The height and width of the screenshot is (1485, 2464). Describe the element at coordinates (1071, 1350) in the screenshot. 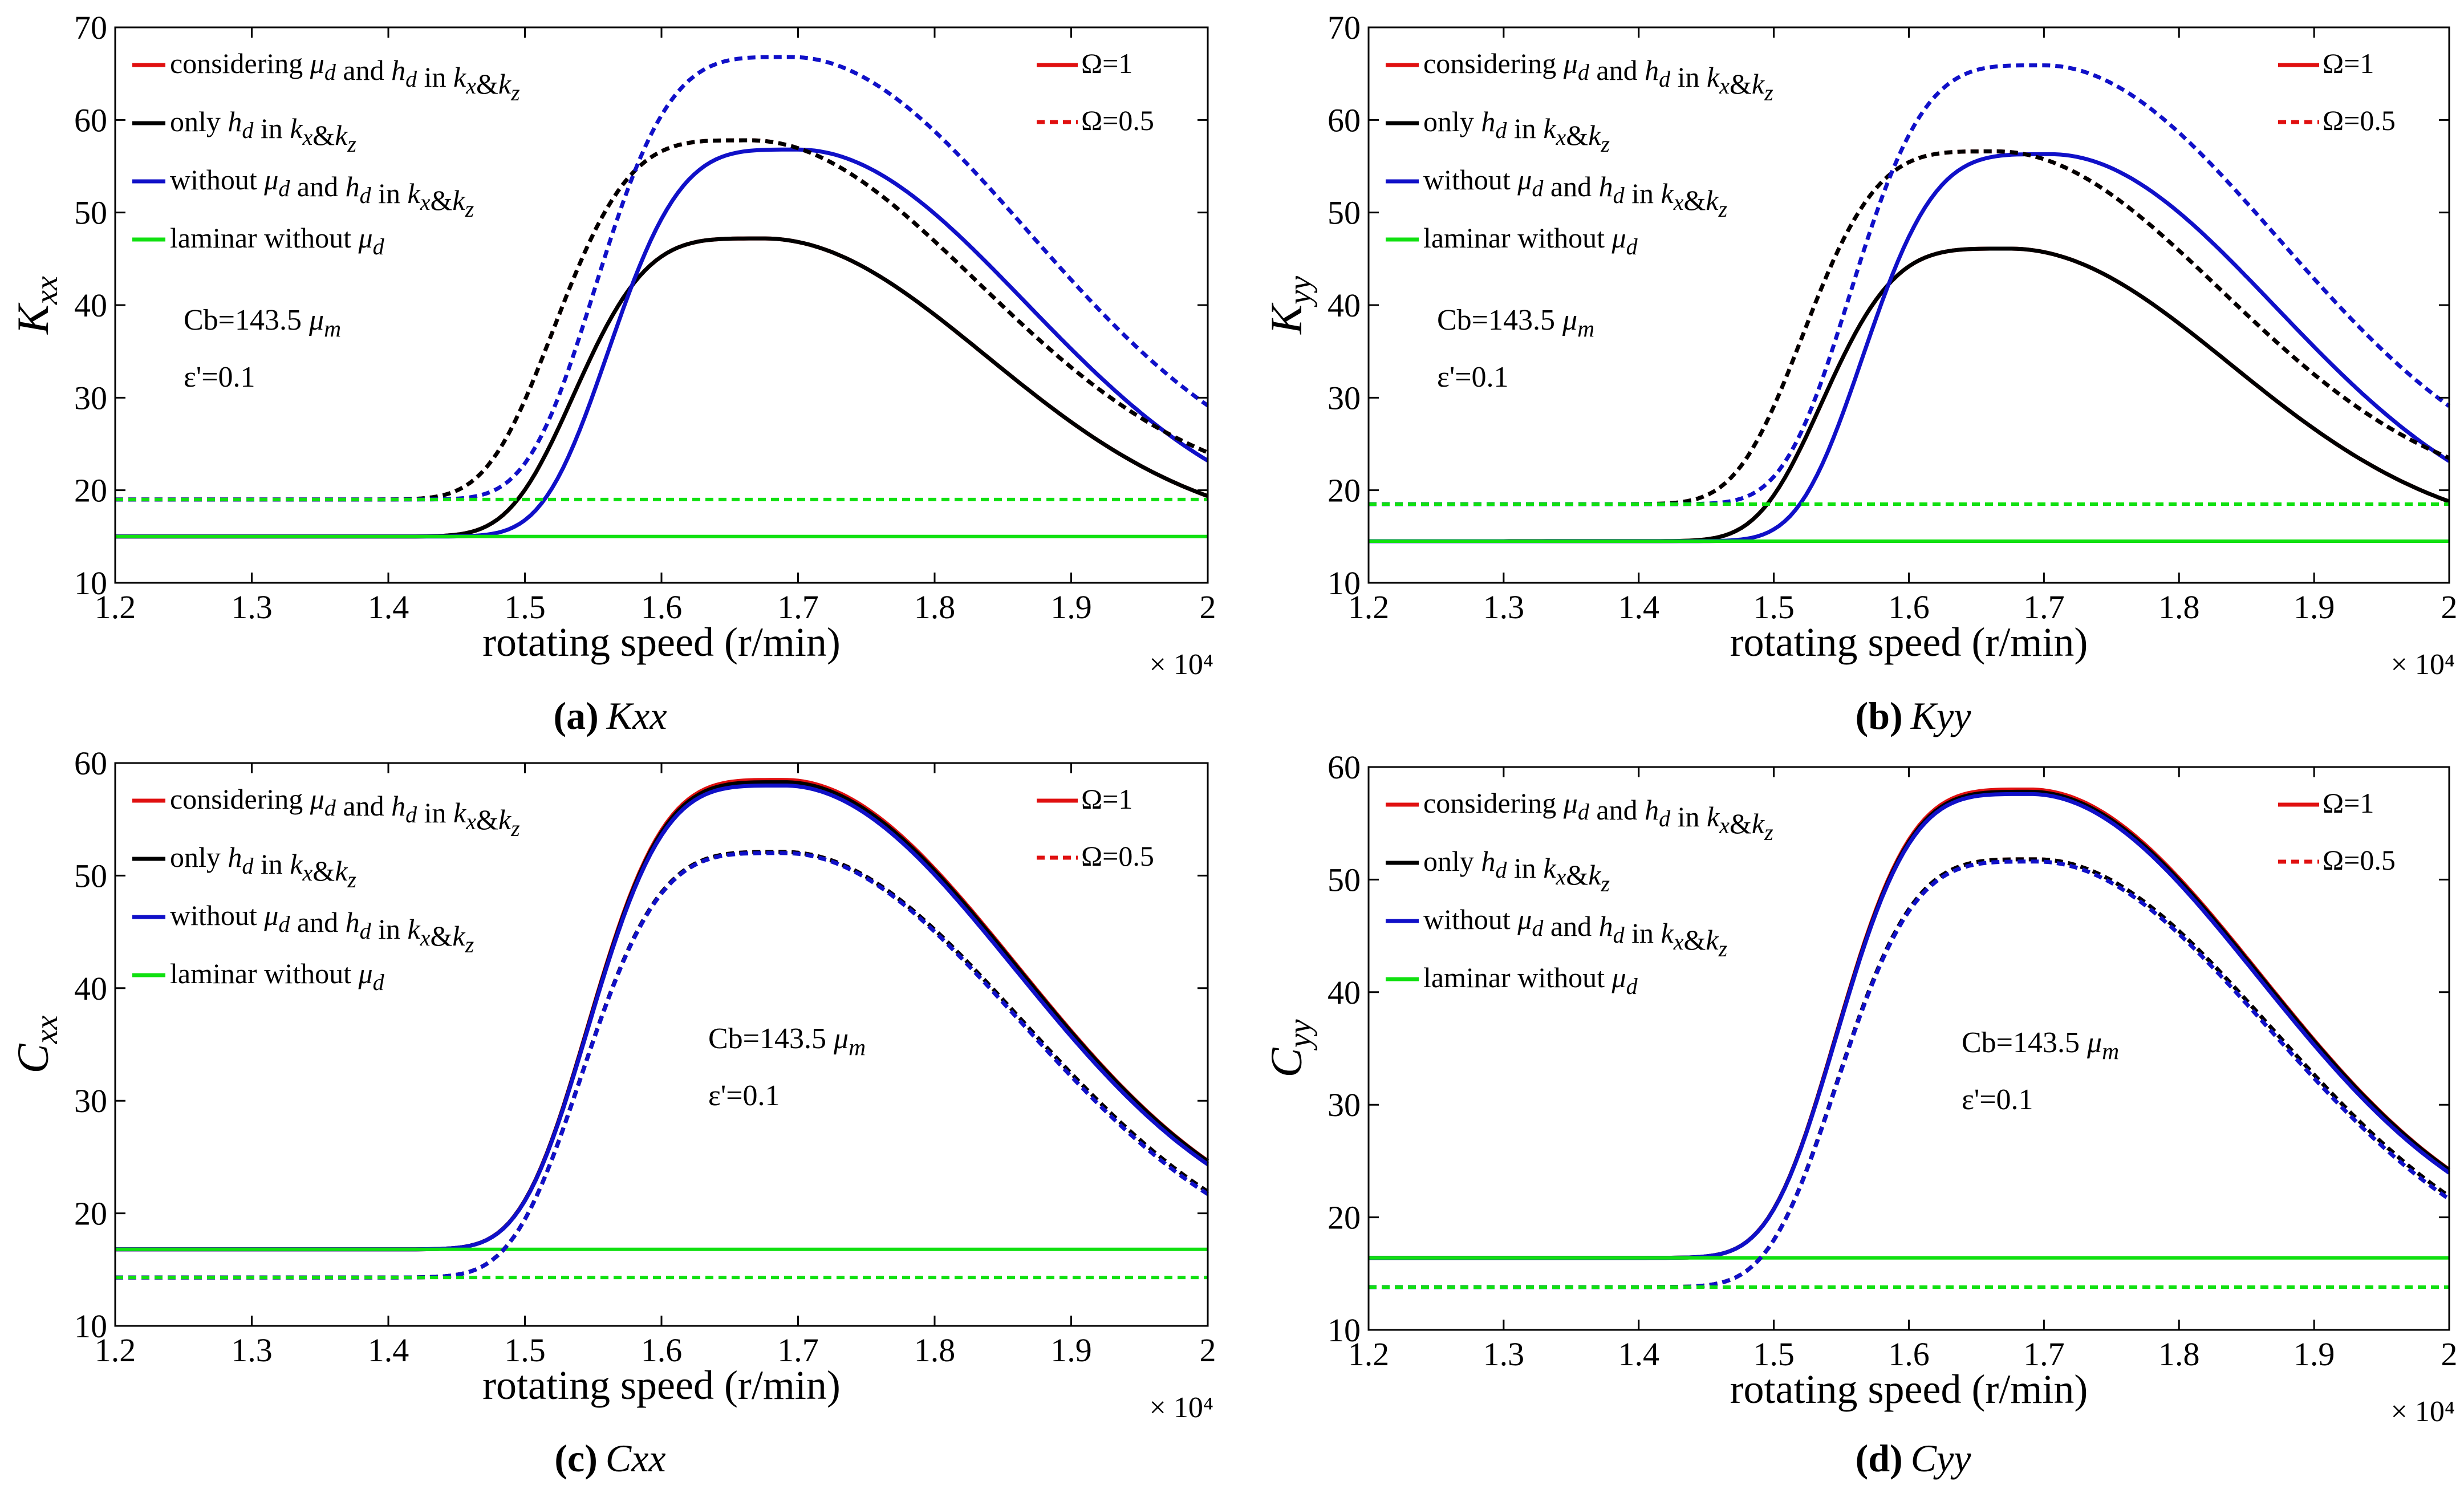

I see `x-tick-label: 1.9` at that location.